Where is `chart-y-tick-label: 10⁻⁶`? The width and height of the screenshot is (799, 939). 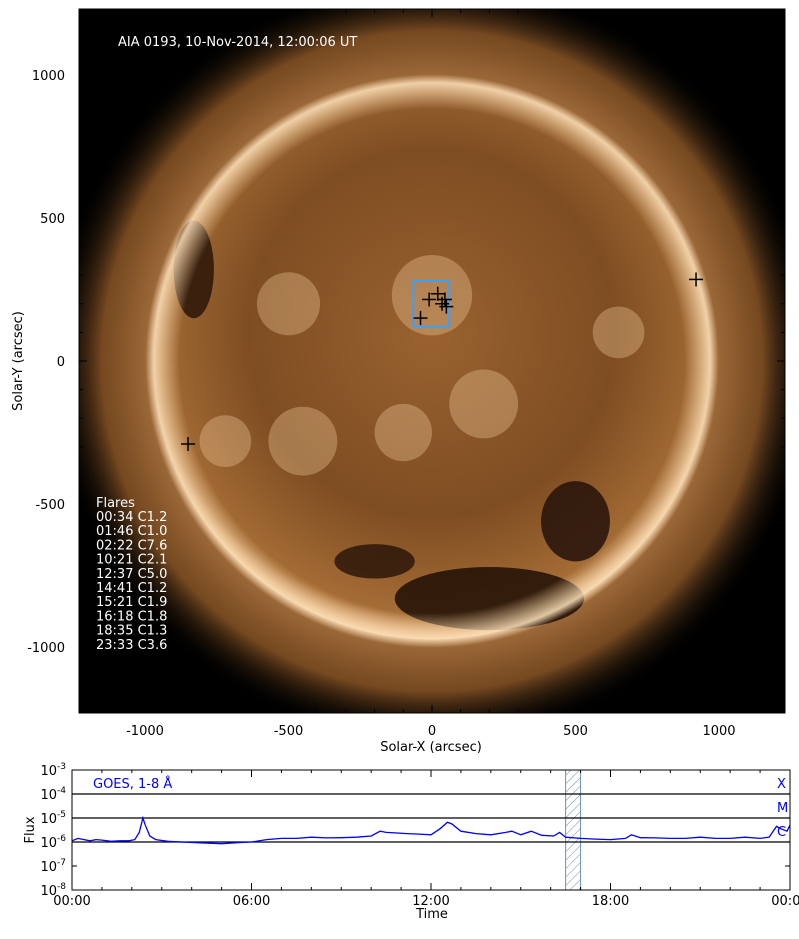
chart-y-tick-label: 10⁻⁶ is located at coordinates (53, 842).